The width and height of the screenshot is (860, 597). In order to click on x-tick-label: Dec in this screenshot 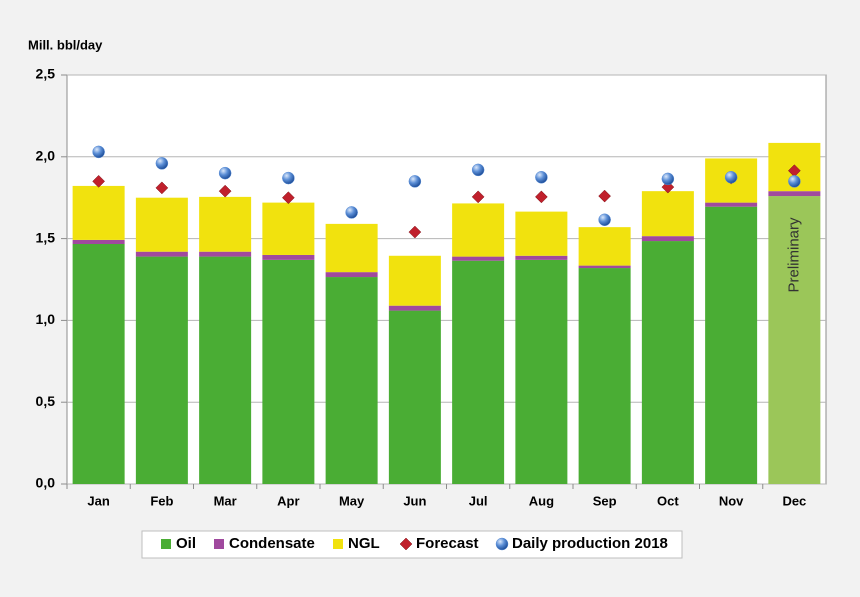, I will do `click(794, 500)`.